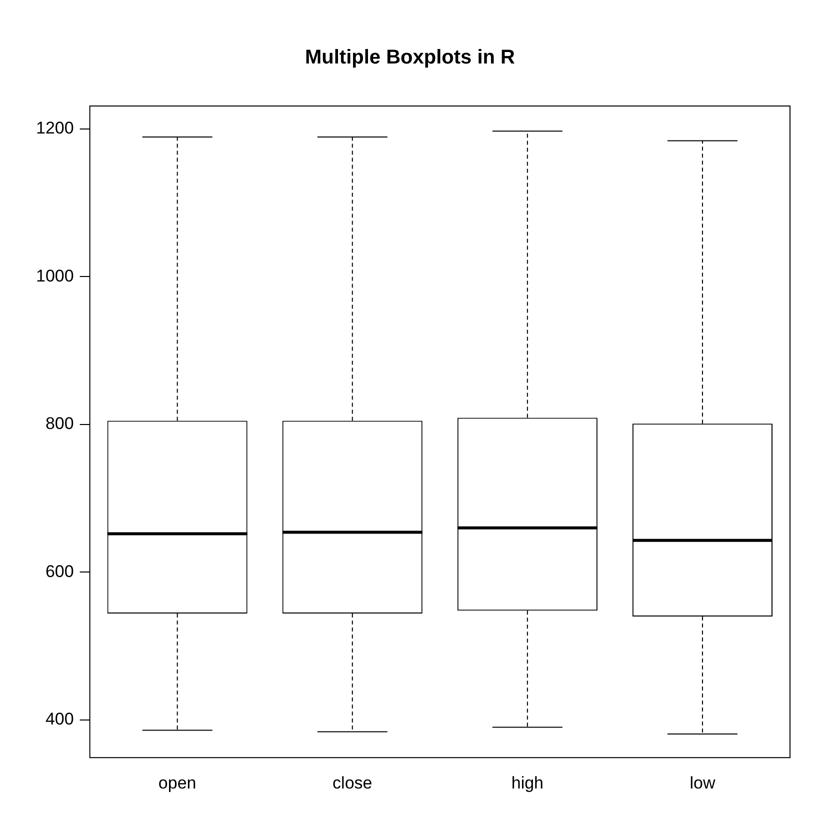 Image resolution: width=840 pixels, height=840 pixels. Describe the element at coordinates (55, 128) in the screenshot. I see `y-tick-label: 1200` at that location.